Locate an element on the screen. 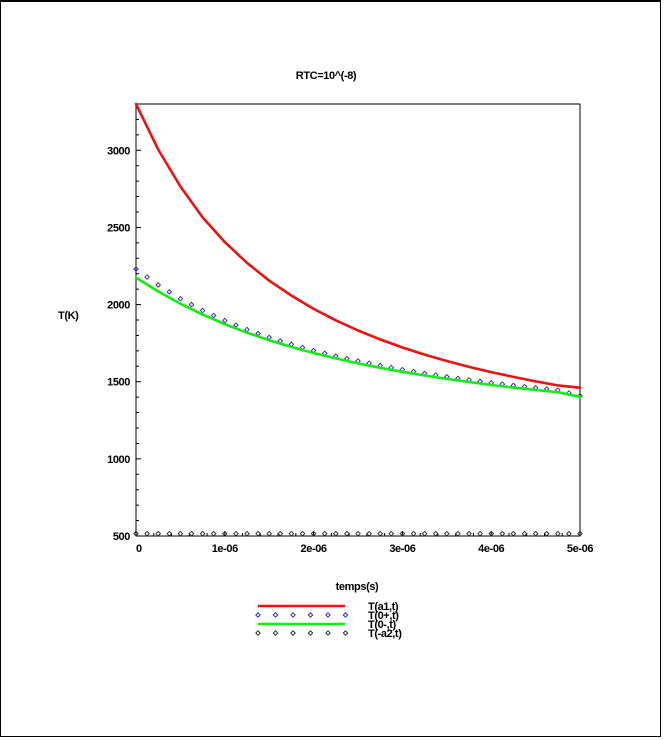  y-tick-label: 2000 is located at coordinates (118, 306).